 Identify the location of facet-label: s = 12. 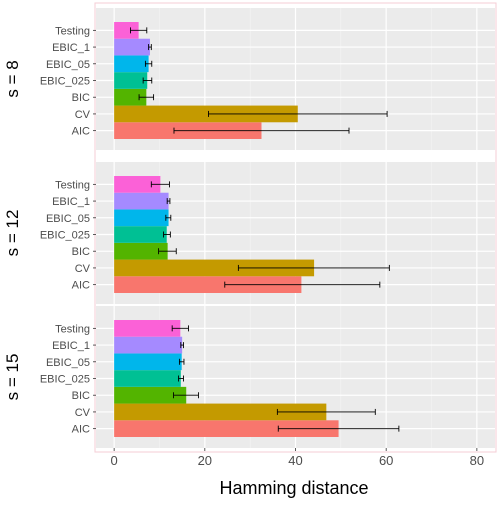
(12, 233).